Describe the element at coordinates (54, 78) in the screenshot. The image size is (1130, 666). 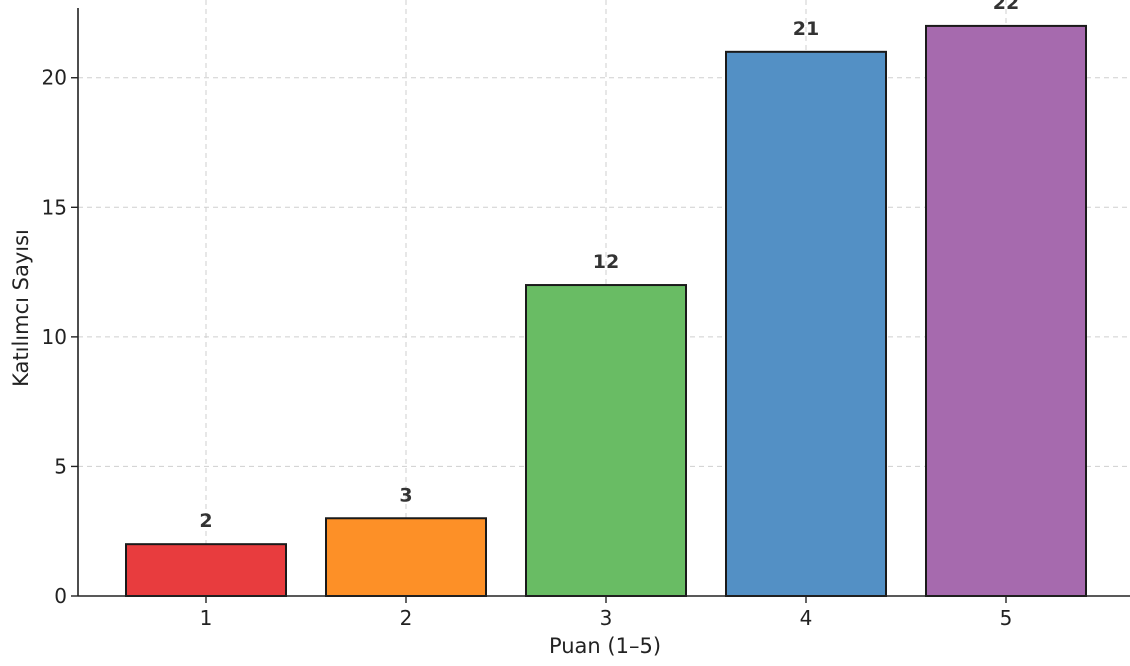
I see `y-tick-label: 20` at that location.